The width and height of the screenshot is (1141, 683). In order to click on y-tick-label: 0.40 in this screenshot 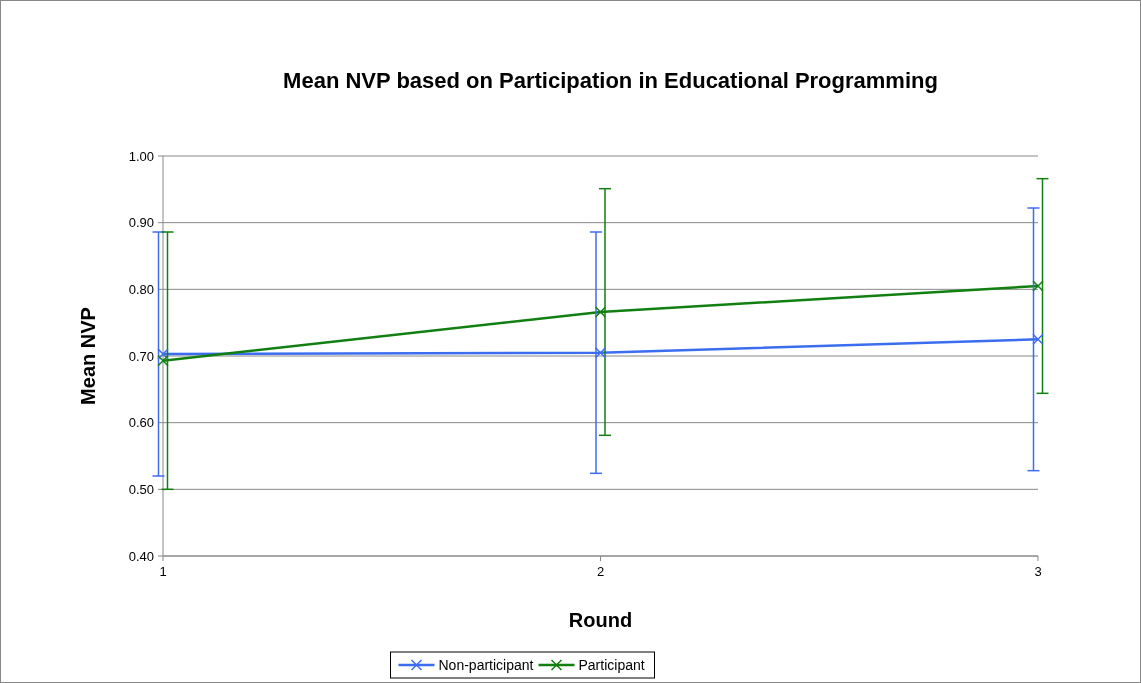, I will do `click(141, 556)`.